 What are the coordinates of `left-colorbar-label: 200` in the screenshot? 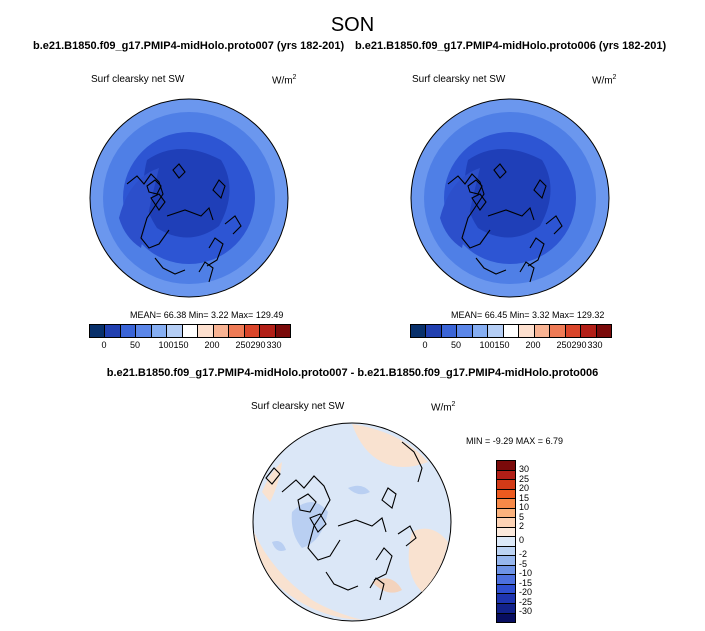 It's located at (212, 345).